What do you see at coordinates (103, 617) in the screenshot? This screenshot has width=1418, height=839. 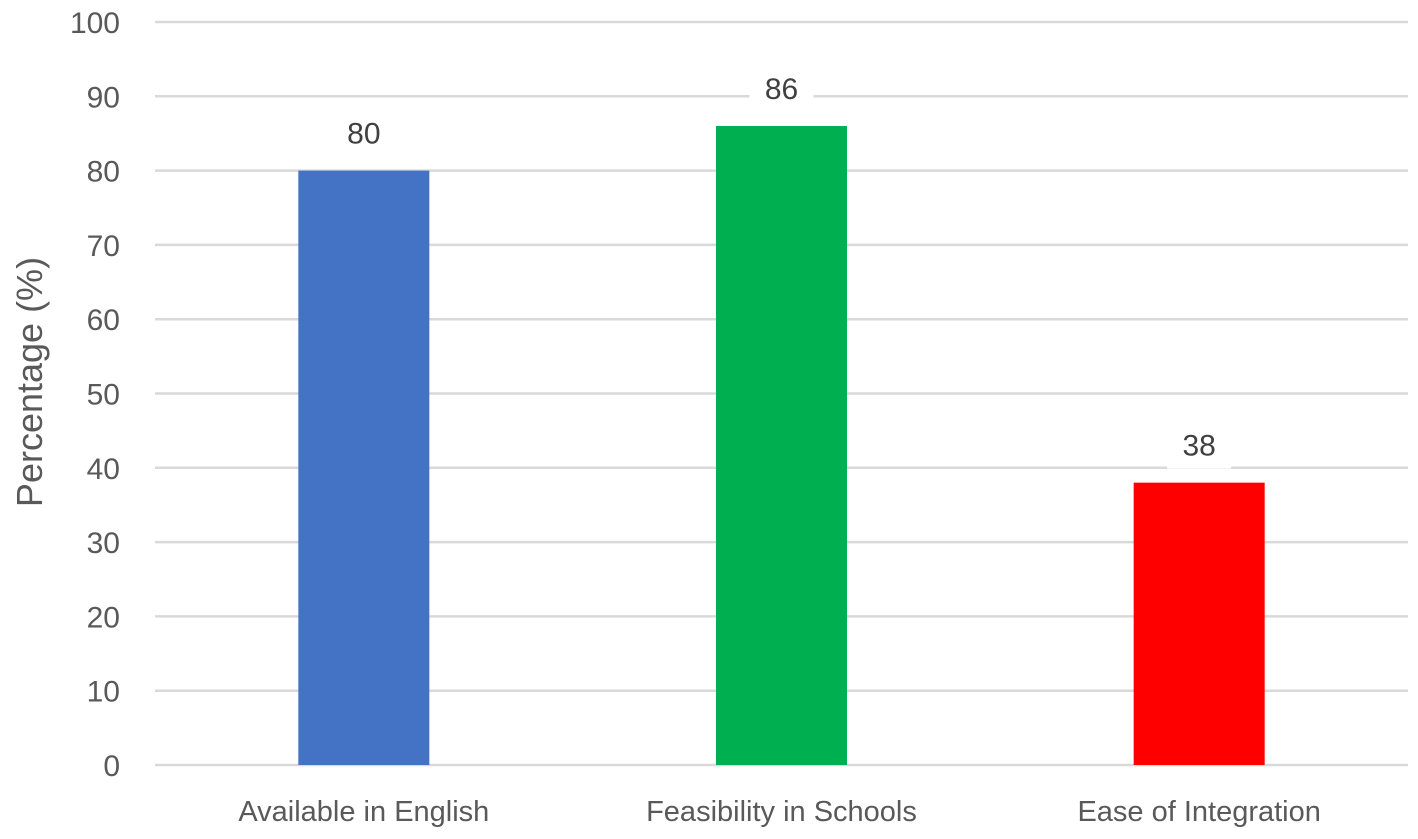 I see `y-tick-label: 20` at bounding box center [103, 617].